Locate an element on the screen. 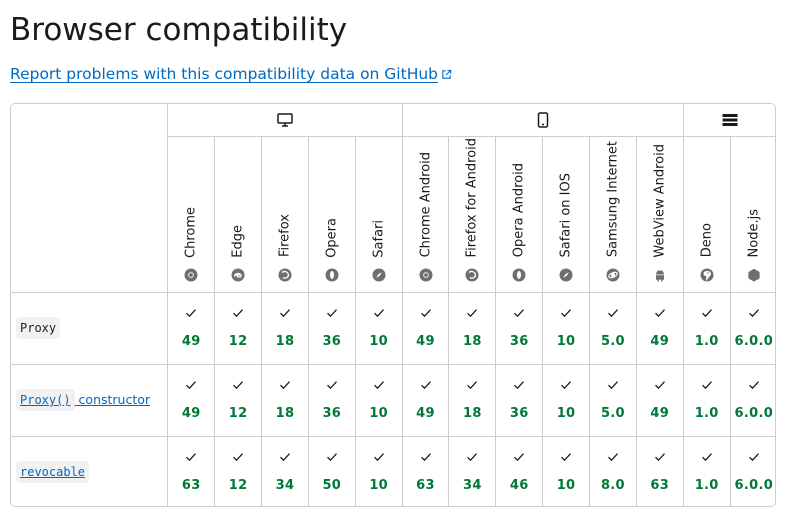 This screenshot has height=517, width=786. feature-suffix: constructor is located at coordinates (112, 399).